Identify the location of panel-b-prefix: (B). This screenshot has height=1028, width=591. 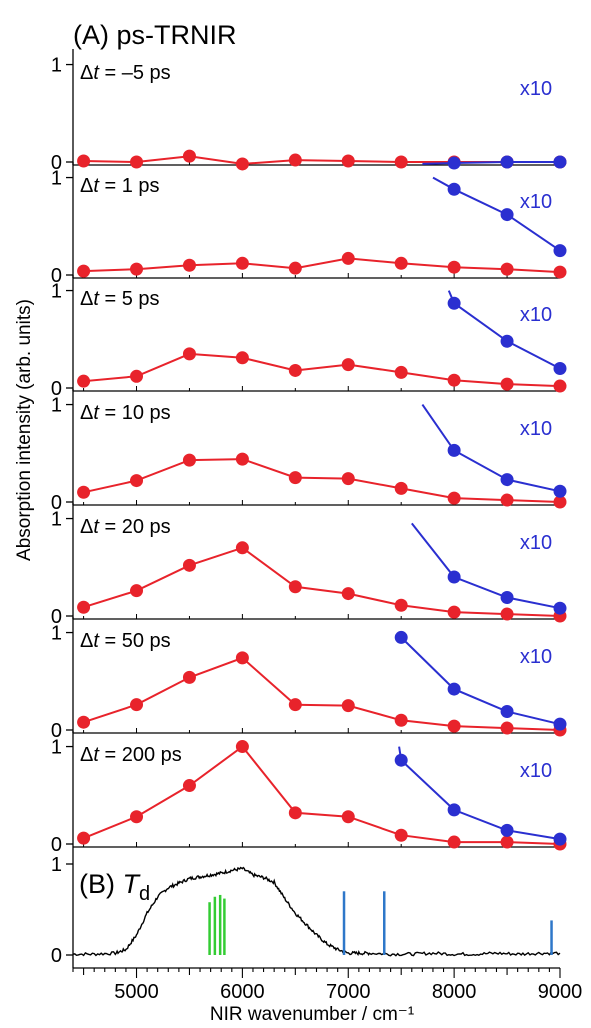
(101, 884).